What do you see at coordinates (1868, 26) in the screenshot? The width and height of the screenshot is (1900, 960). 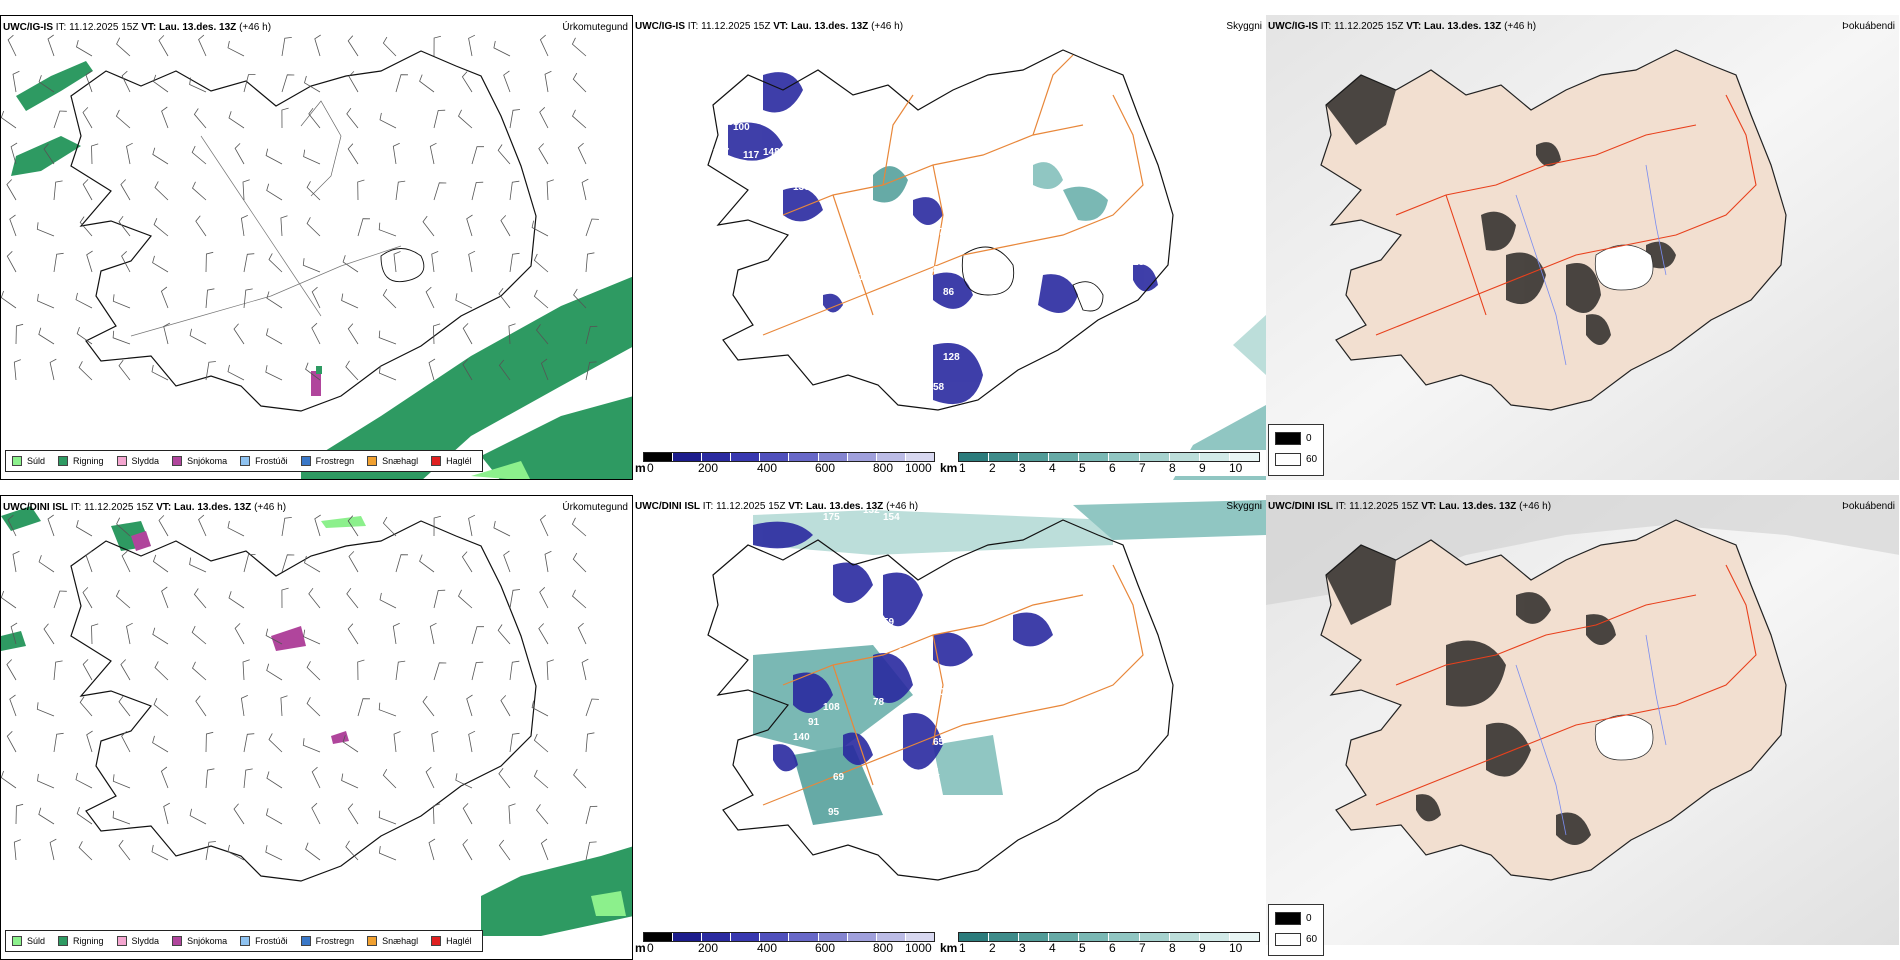 I see `product-name: Þokuábendi` at bounding box center [1868, 26].